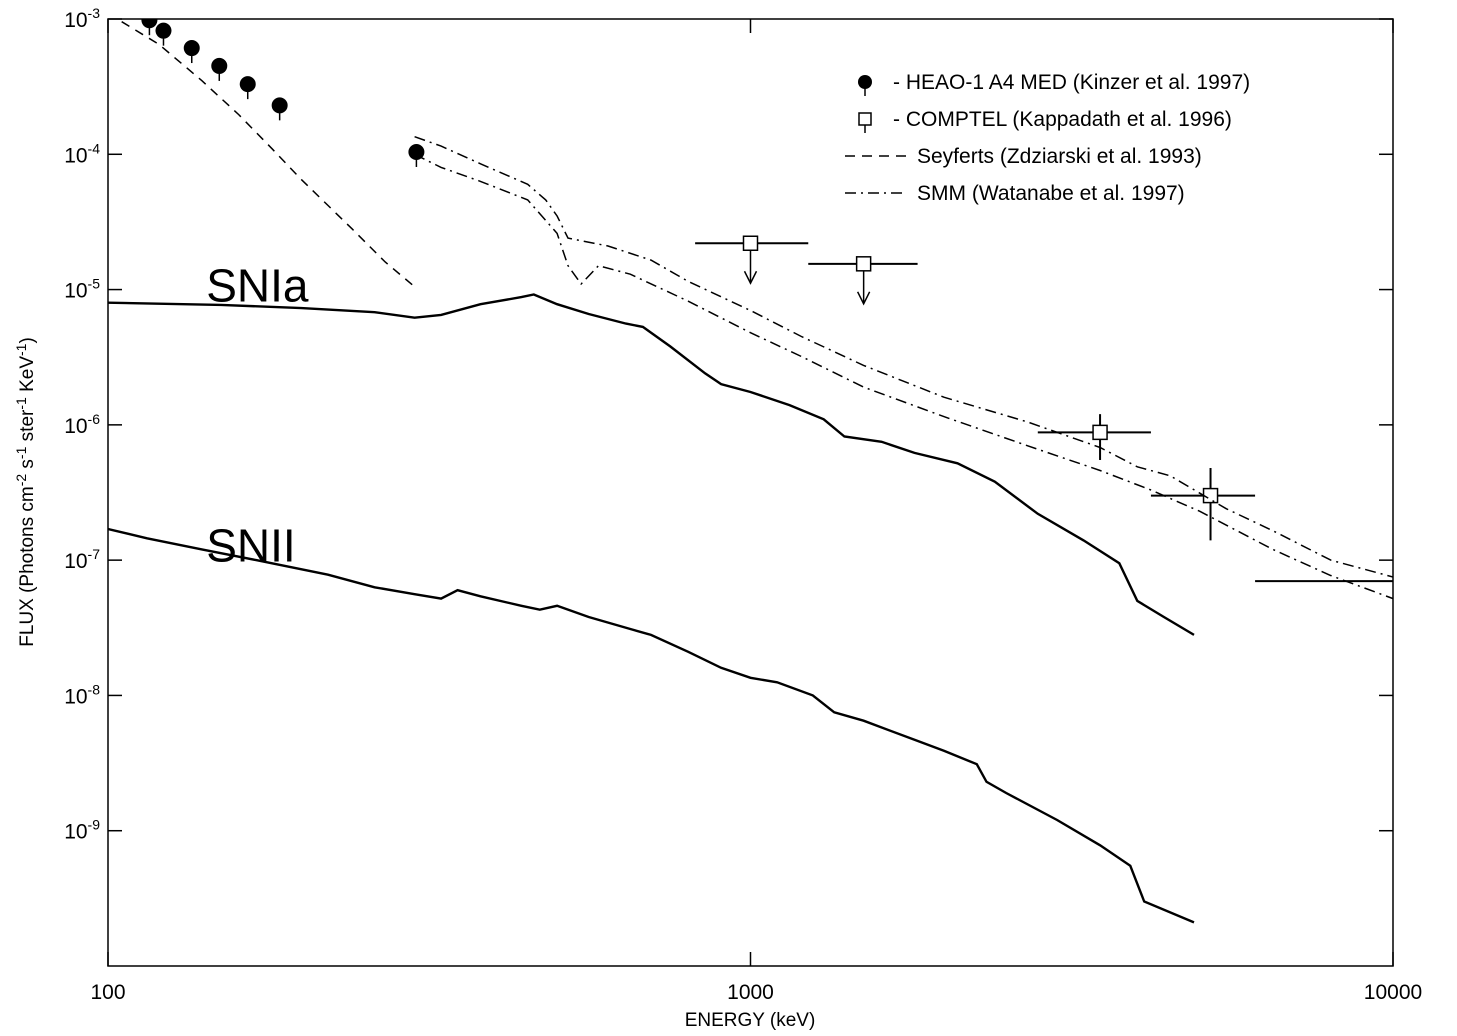 The height and width of the screenshot is (1036, 1457). What do you see at coordinates (94, 13) in the screenshot?
I see `y-tick-label-exp-0: -3` at bounding box center [94, 13].